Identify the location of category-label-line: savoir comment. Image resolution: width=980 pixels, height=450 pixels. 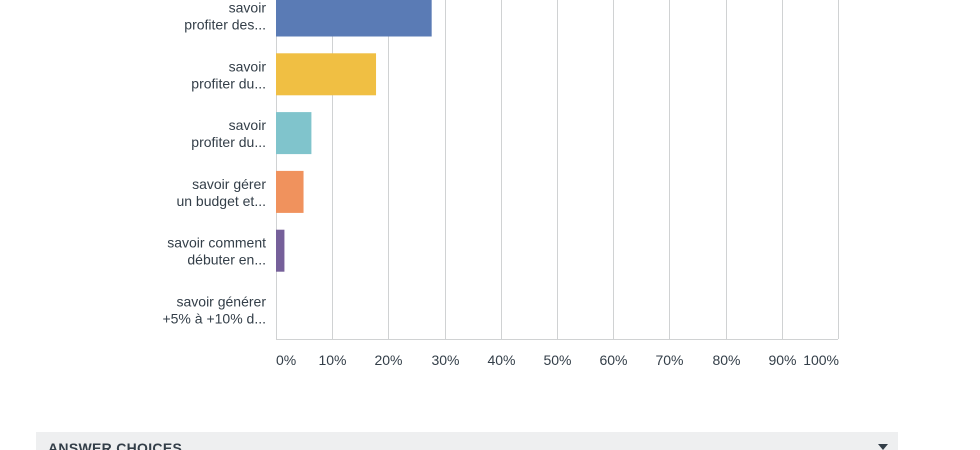
(216, 243).